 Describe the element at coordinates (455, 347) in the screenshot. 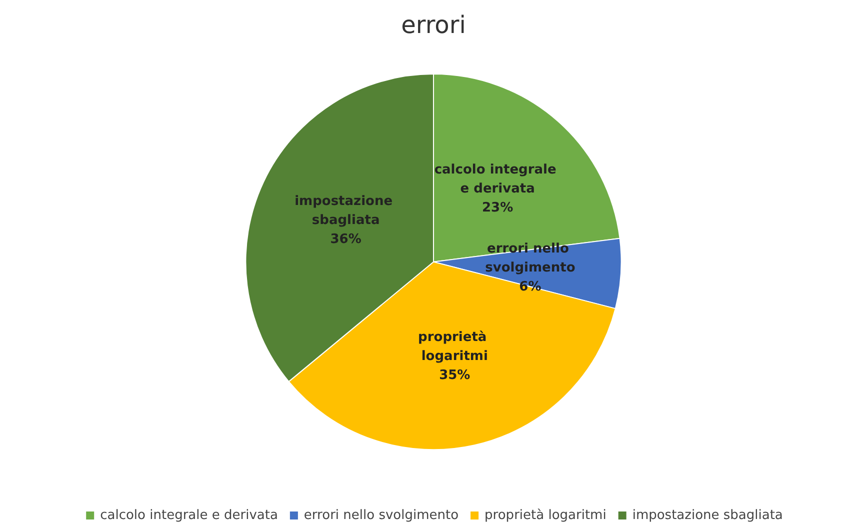

I see `slice-label: proprietà logaritmi` at that location.